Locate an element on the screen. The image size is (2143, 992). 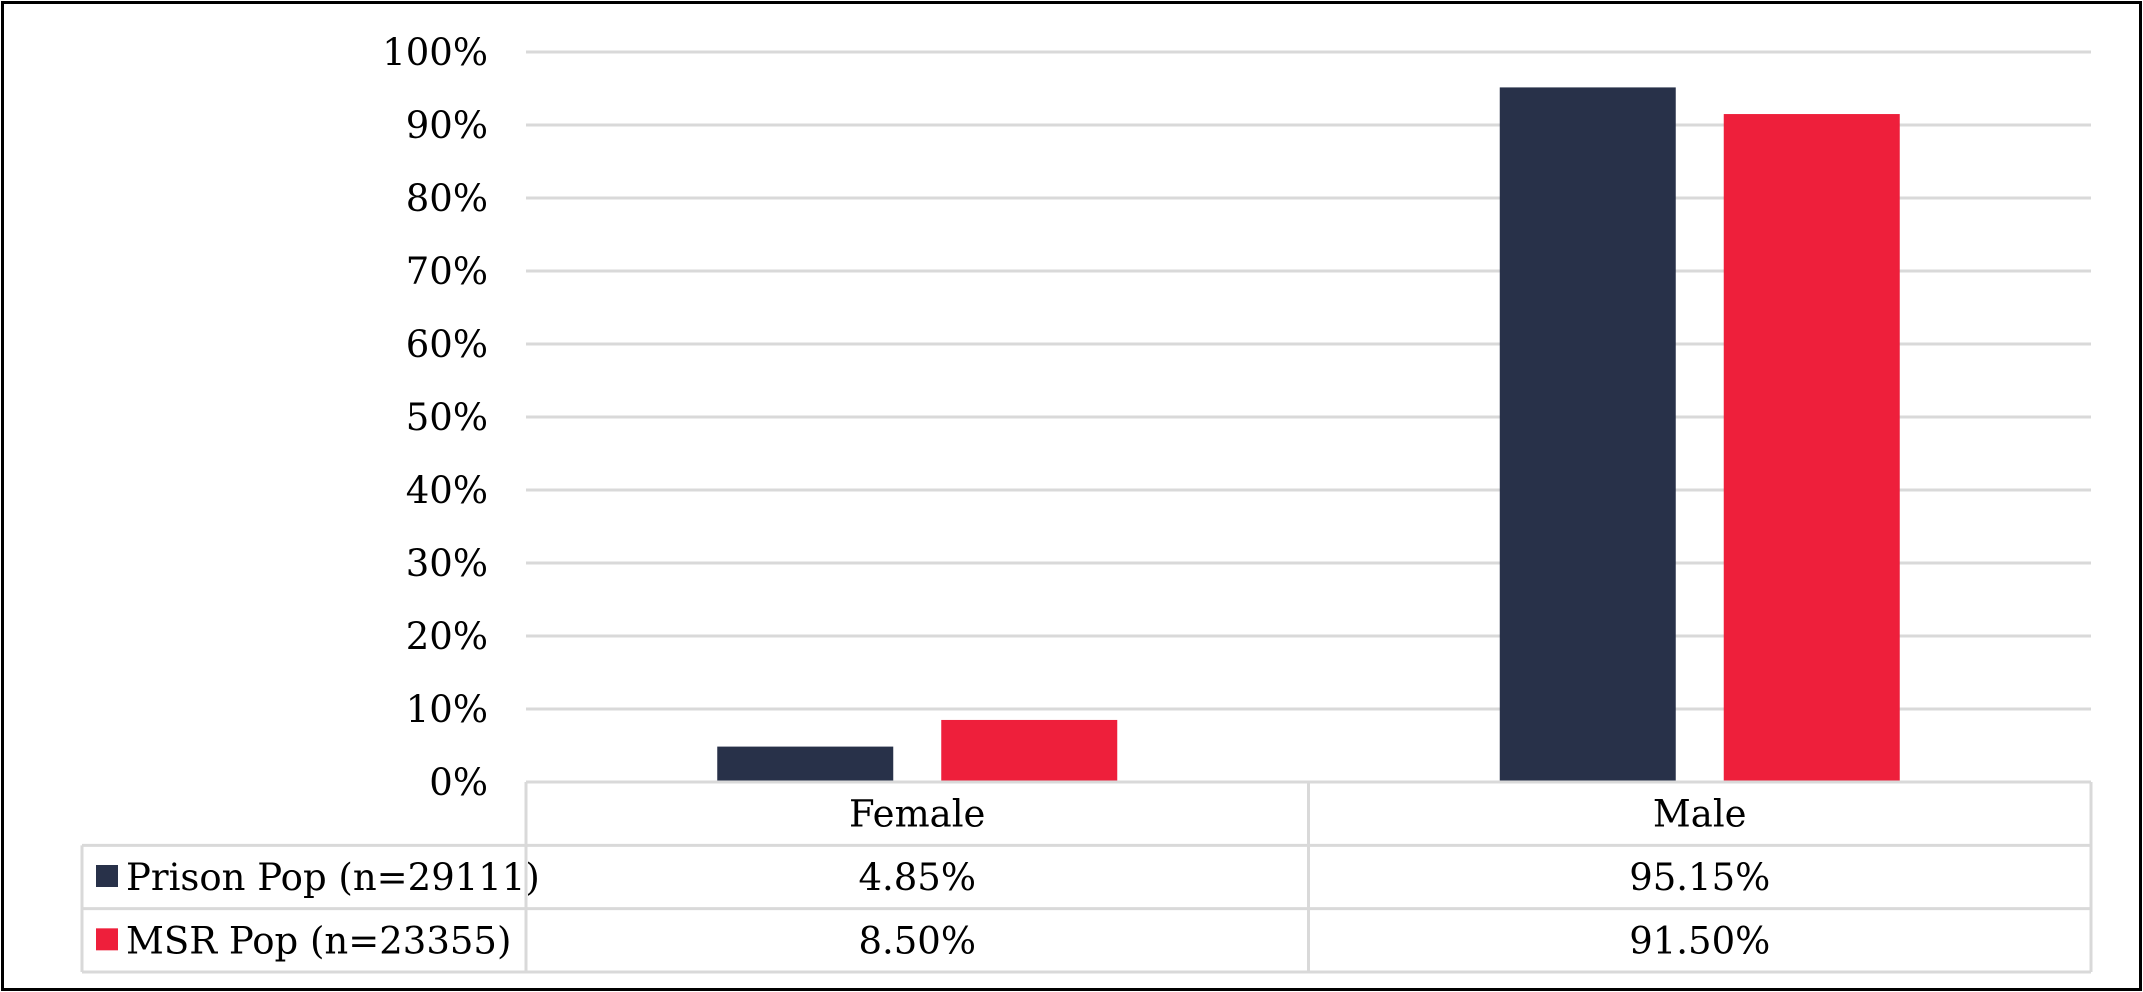
y-tick-label: 10% is located at coordinates (447, 709).